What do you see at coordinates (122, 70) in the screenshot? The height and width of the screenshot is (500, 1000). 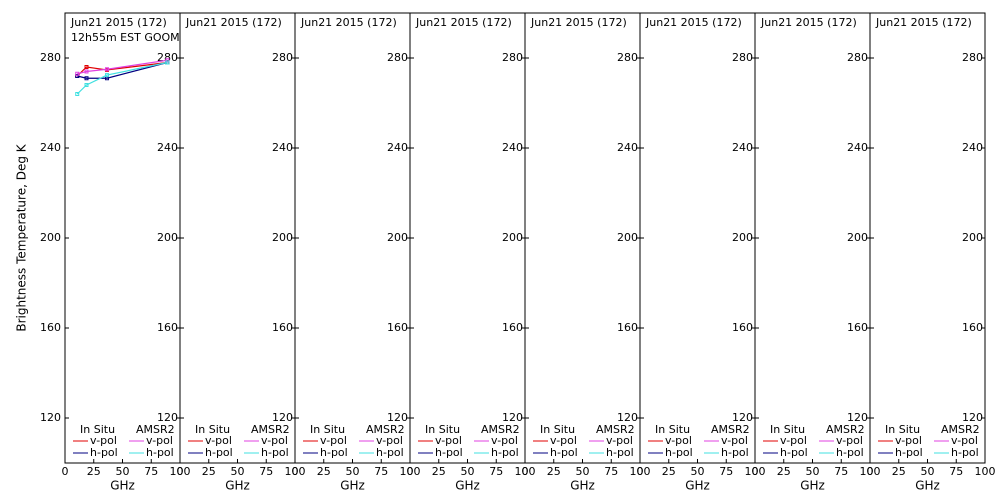 I see `series-line` at bounding box center [122, 70].